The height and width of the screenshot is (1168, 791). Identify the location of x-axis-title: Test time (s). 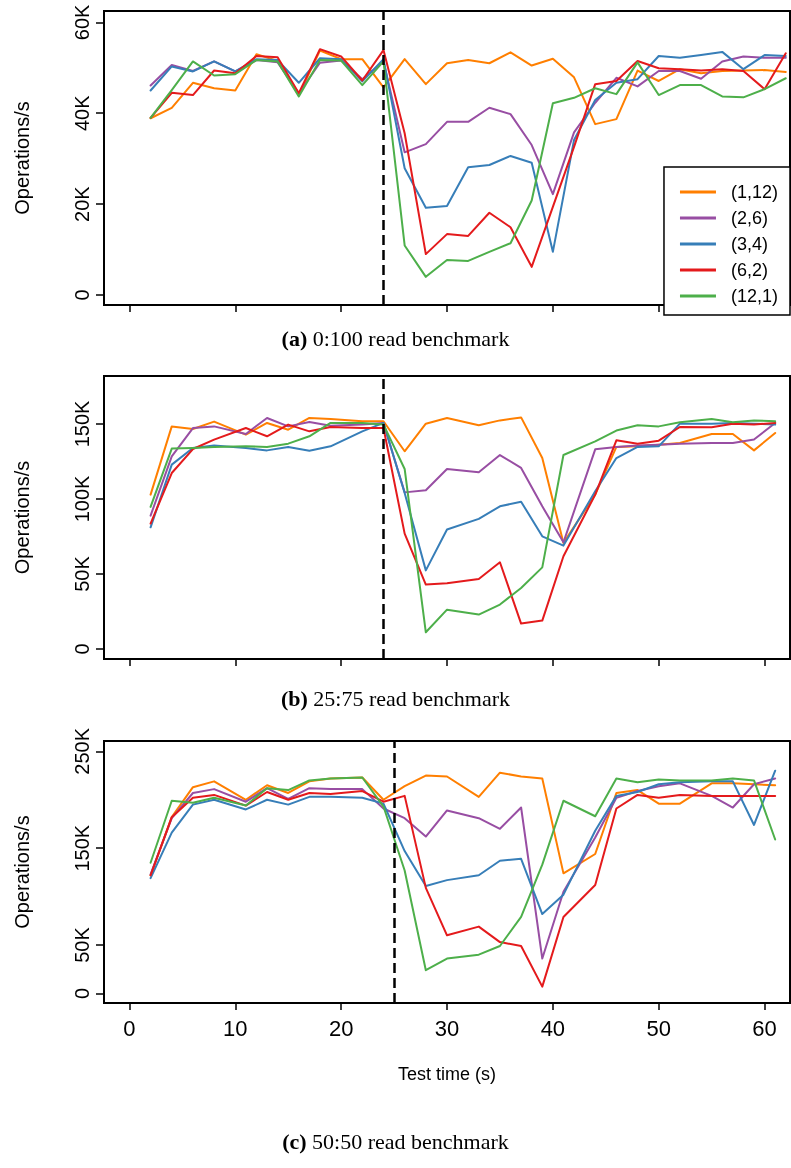
(447, 1074).